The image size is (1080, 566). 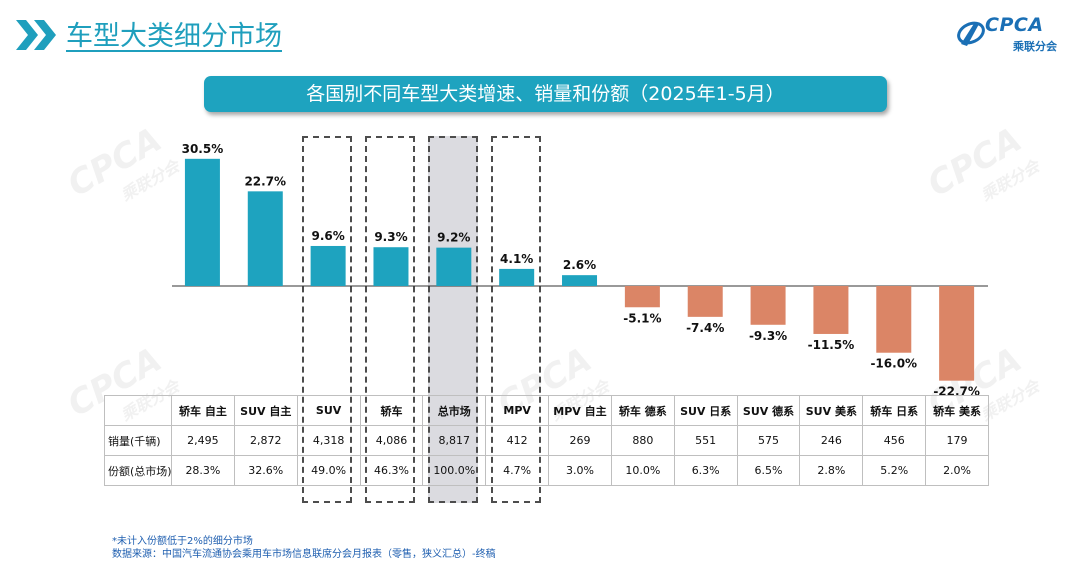 What do you see at coordinates (203, 470) in the screenshot?
I see `table-cell: 28.3%` at bounding box center [203, 470].